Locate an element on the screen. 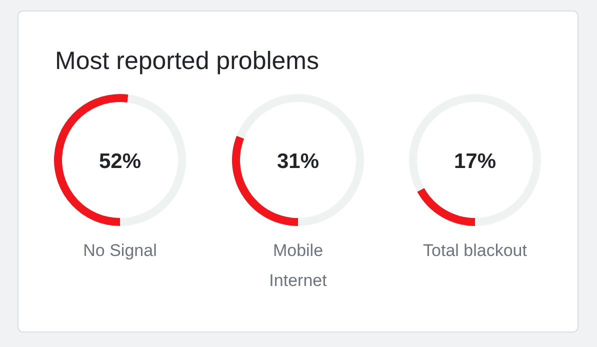  slice-label: Total blackout is located at coordinates (475, 250).